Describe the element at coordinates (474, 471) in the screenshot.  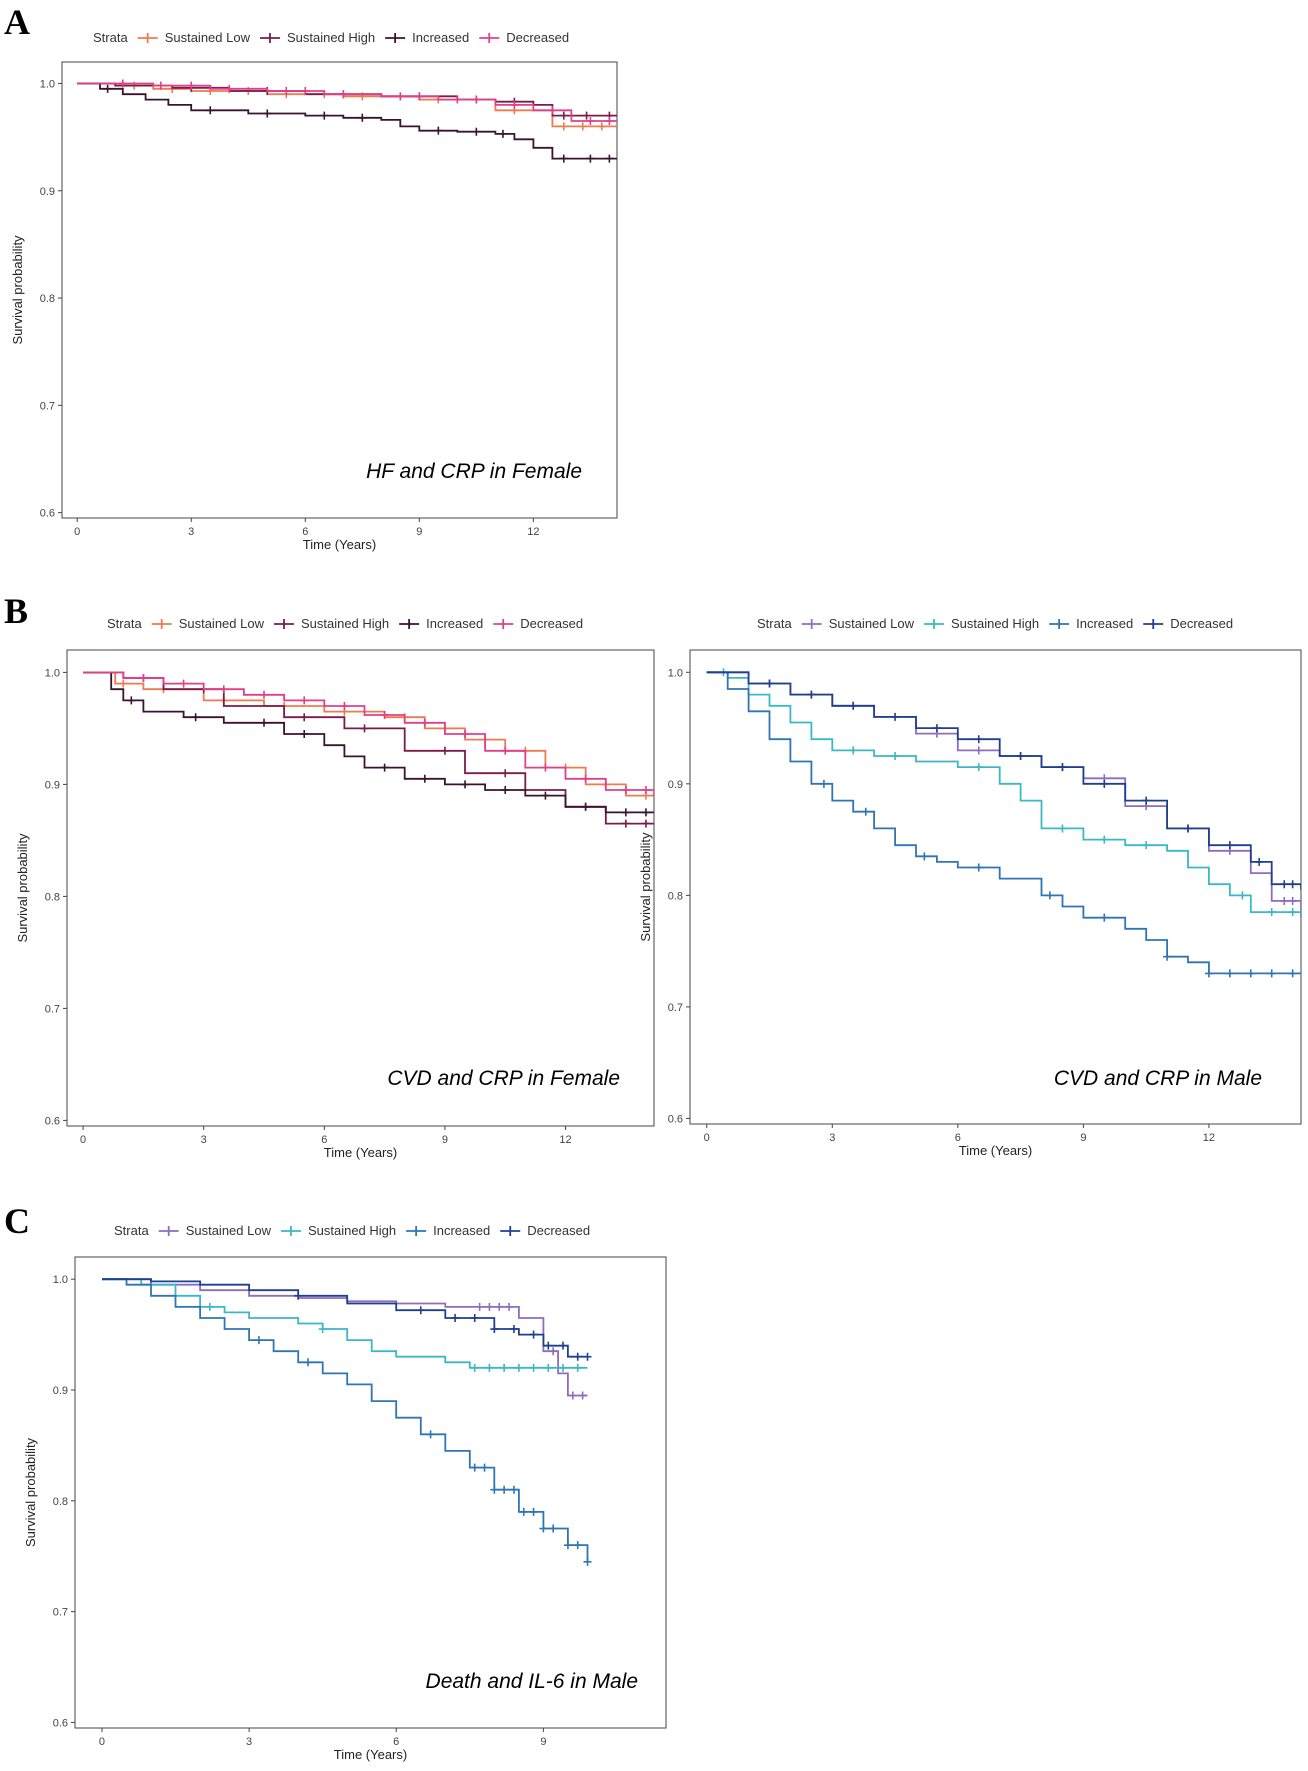
I see `chart-annotation: HF and CRP in Female` at that location.